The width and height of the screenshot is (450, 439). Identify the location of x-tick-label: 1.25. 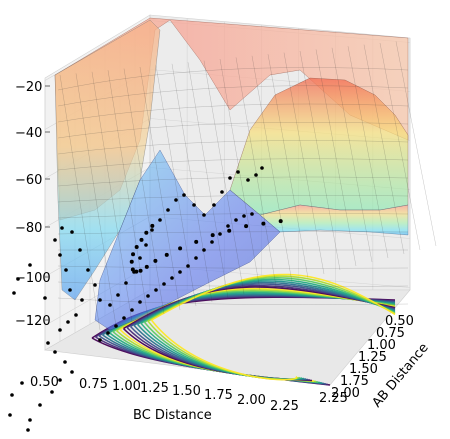
(154, 388).